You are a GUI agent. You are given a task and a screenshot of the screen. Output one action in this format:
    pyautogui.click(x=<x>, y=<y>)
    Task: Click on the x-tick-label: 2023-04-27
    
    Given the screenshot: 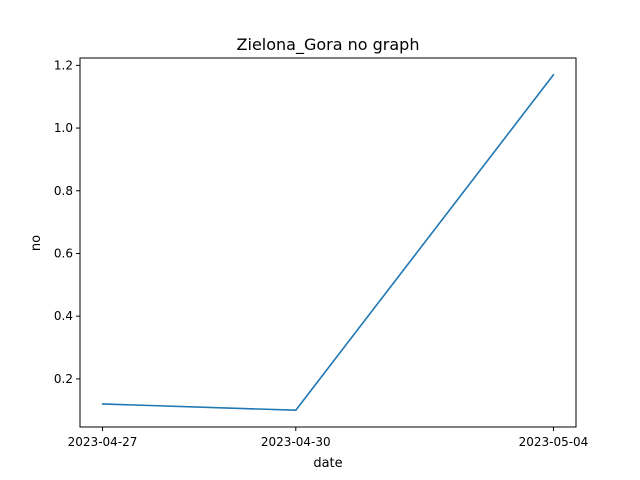 What is the action you would take?
    pyautogui.click(x=103, y=442)
    